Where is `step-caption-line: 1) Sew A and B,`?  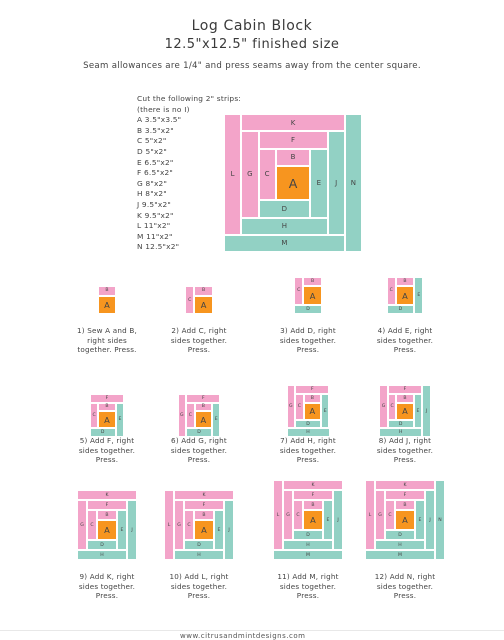 step-caption-line: 1) Sew A and B, is located at coordinates (107, 330).